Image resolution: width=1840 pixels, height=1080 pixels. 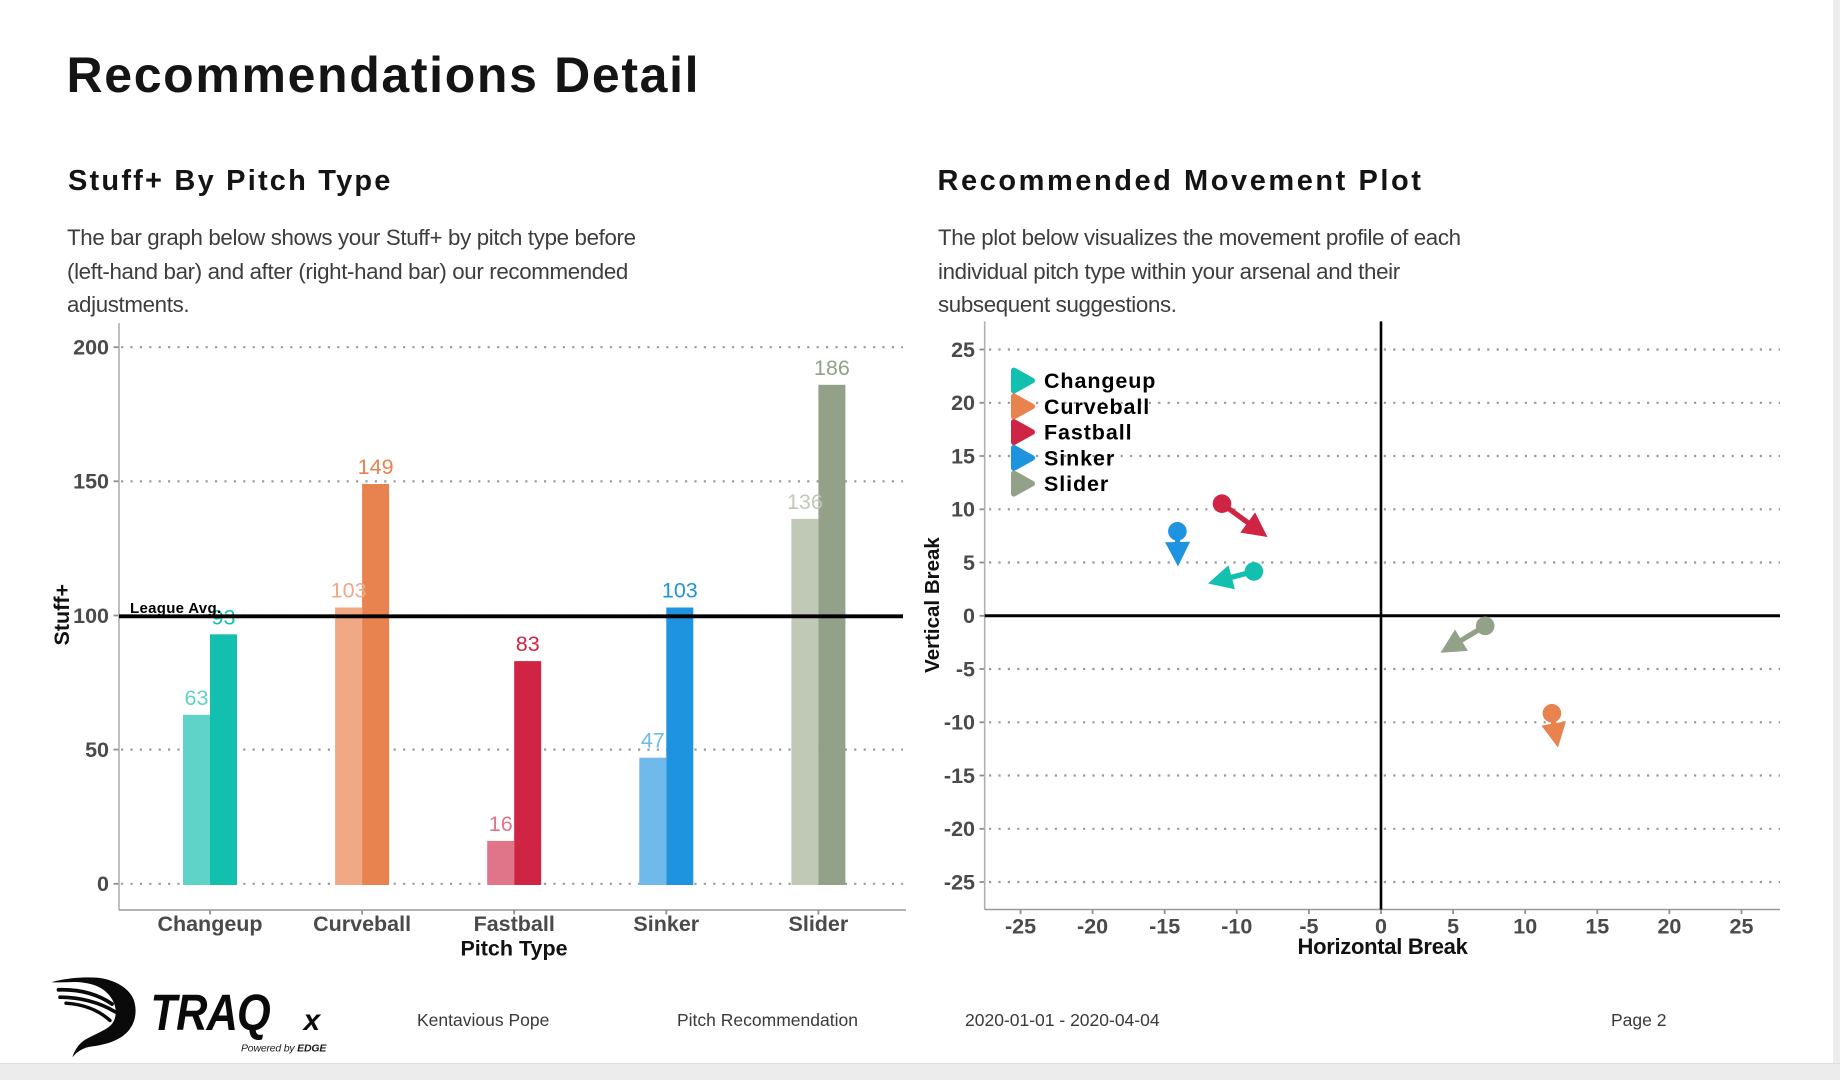 I want to click on svg-text: Stuff+, so click(x=62, y=615).